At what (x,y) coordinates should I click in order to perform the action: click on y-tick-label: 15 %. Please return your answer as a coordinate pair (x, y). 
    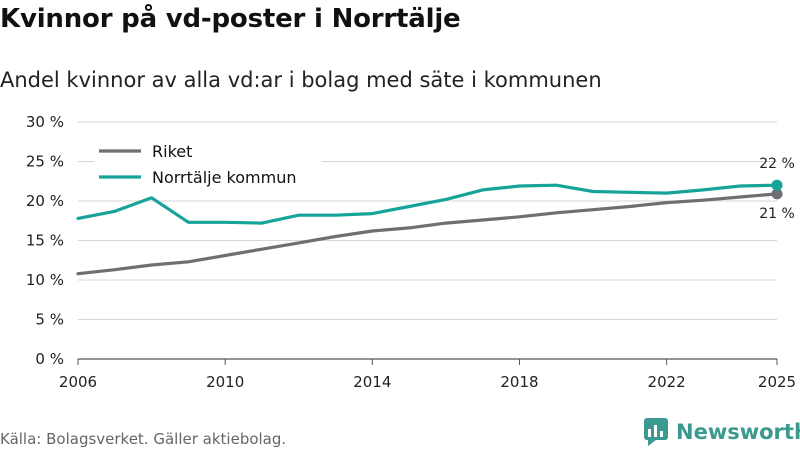
    Looking at the image, I should click on (45, 241).